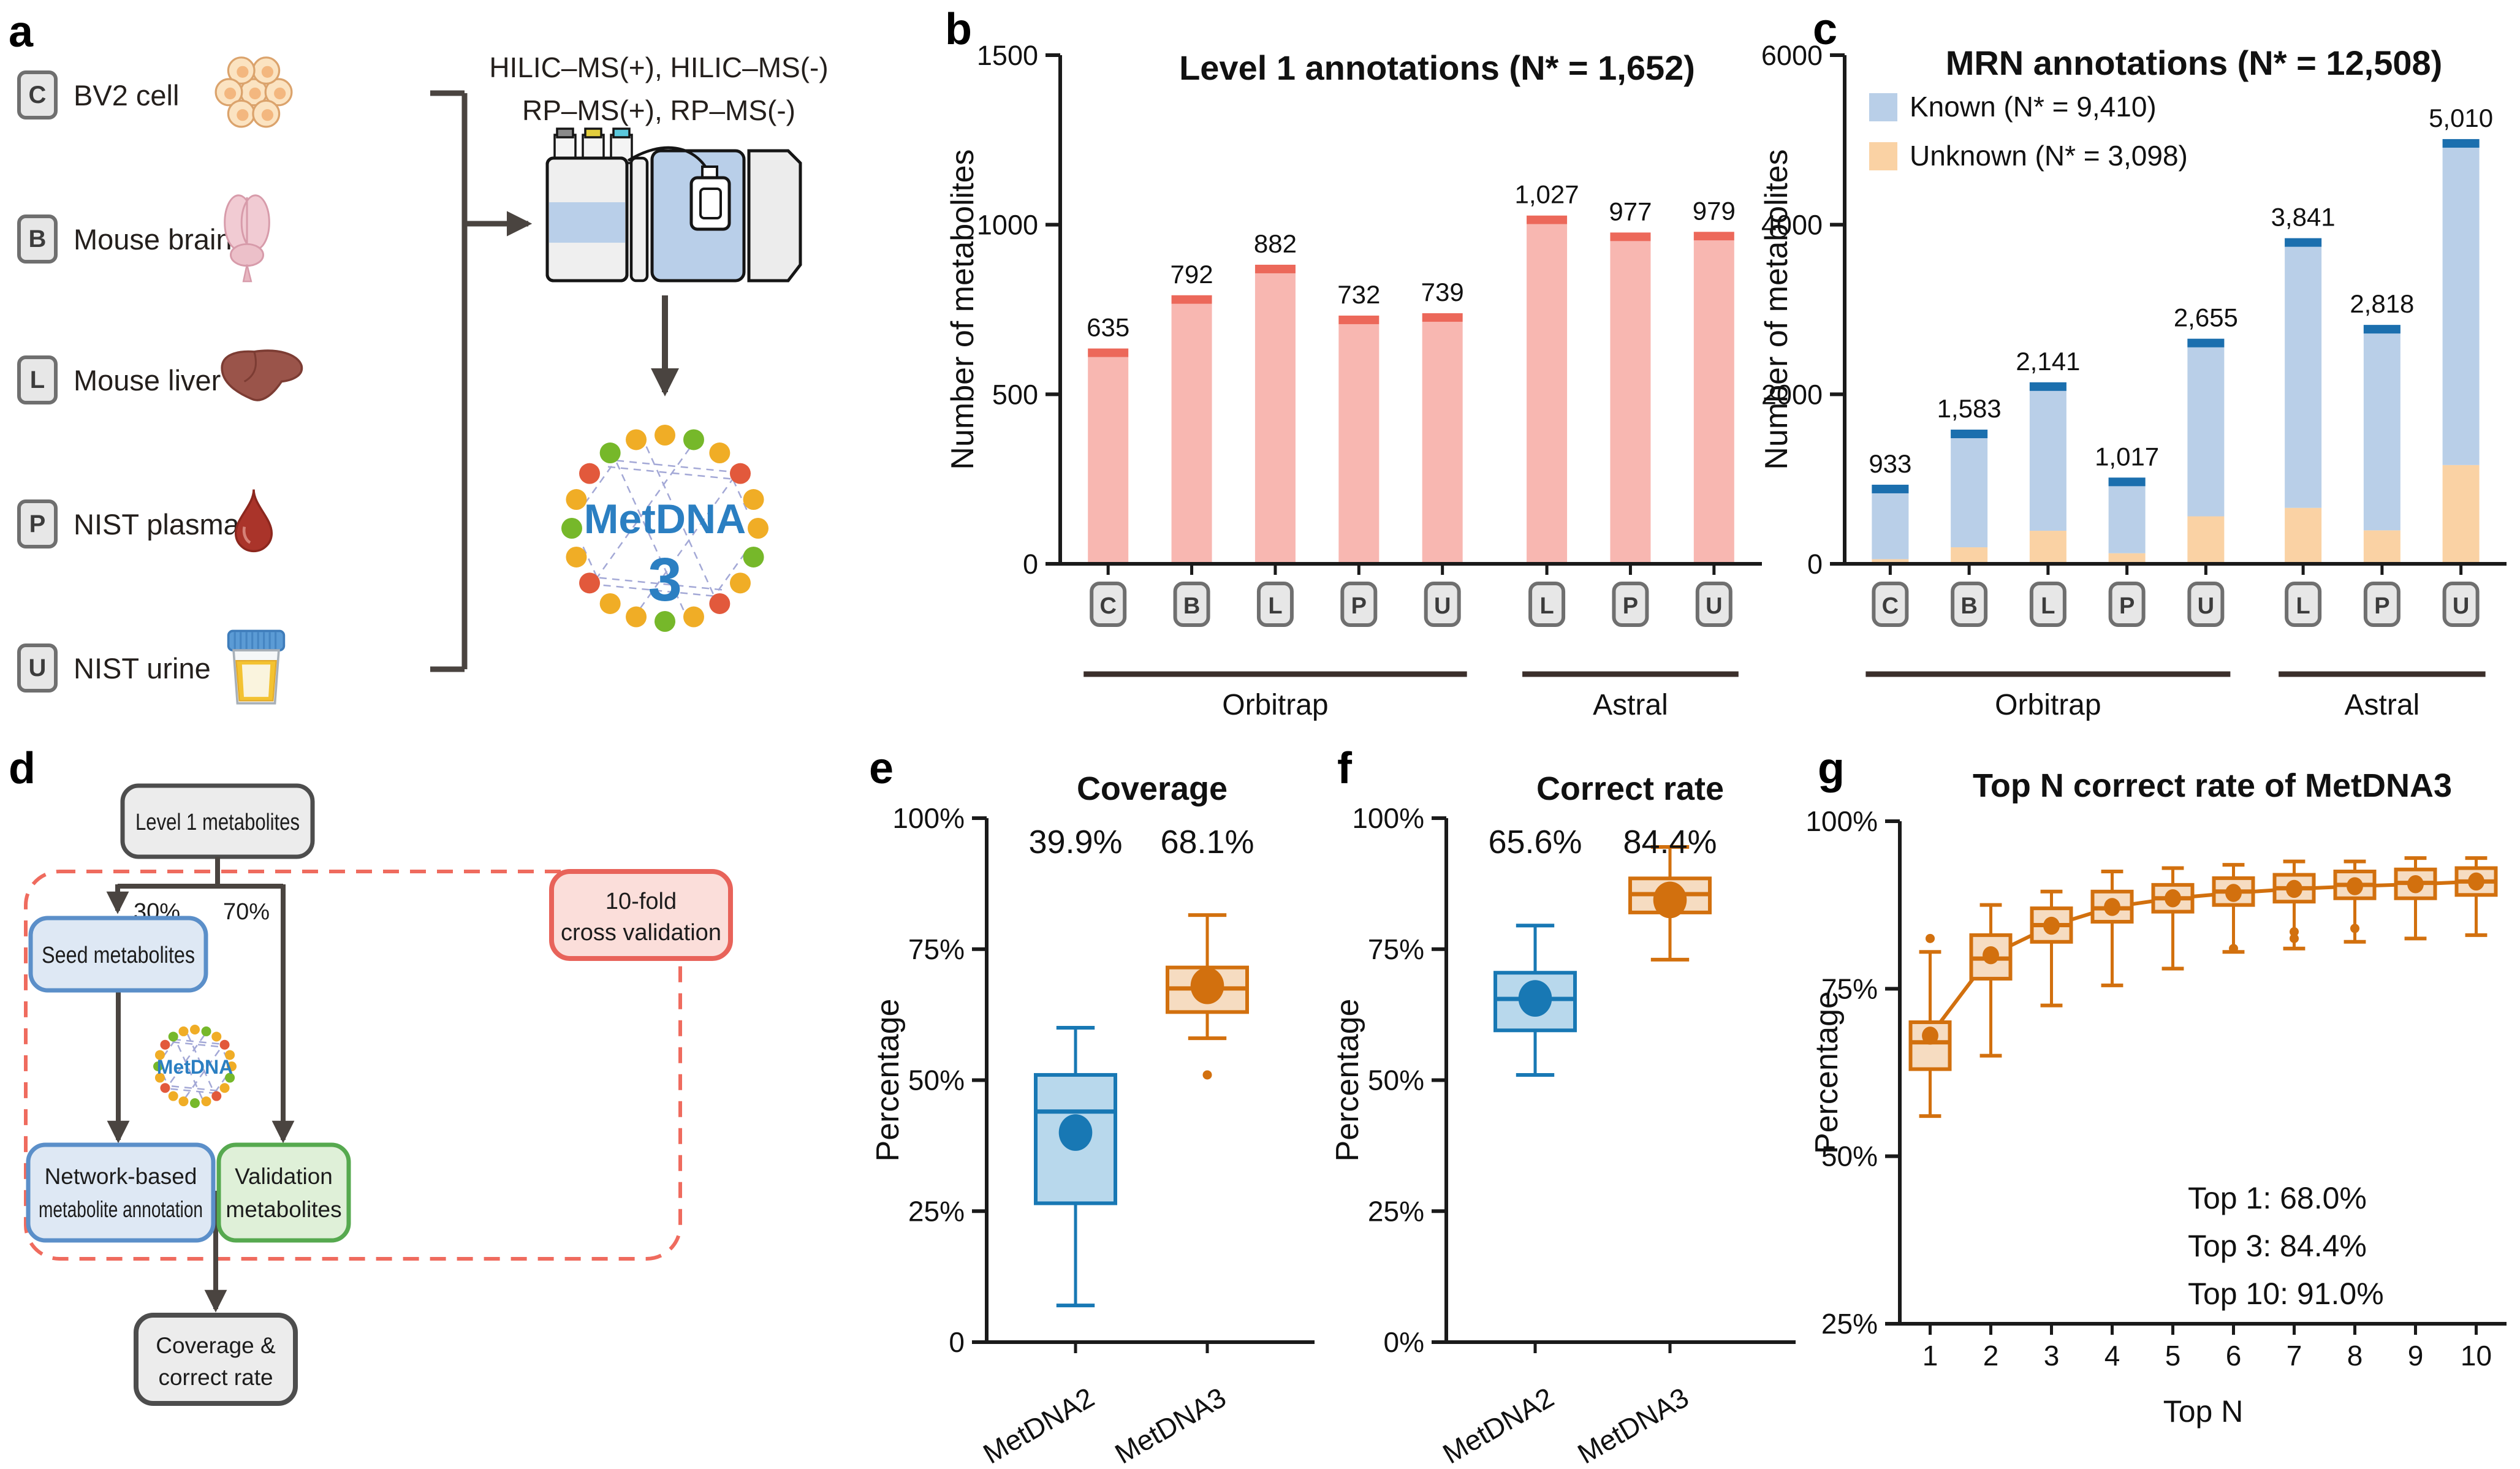  What do you see at coordinates (1437, 67) in the screenshot?
I see `chart-title: Level 1 annotations (N* = 1,652)` at bounding box center [1437, 67].